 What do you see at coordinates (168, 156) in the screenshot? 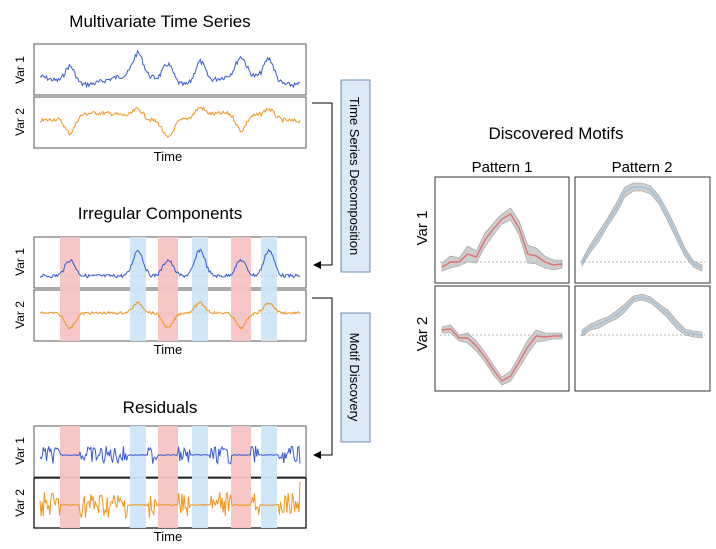
I see `multivariate-xlabel: Time` at bounding box center [168, 156].